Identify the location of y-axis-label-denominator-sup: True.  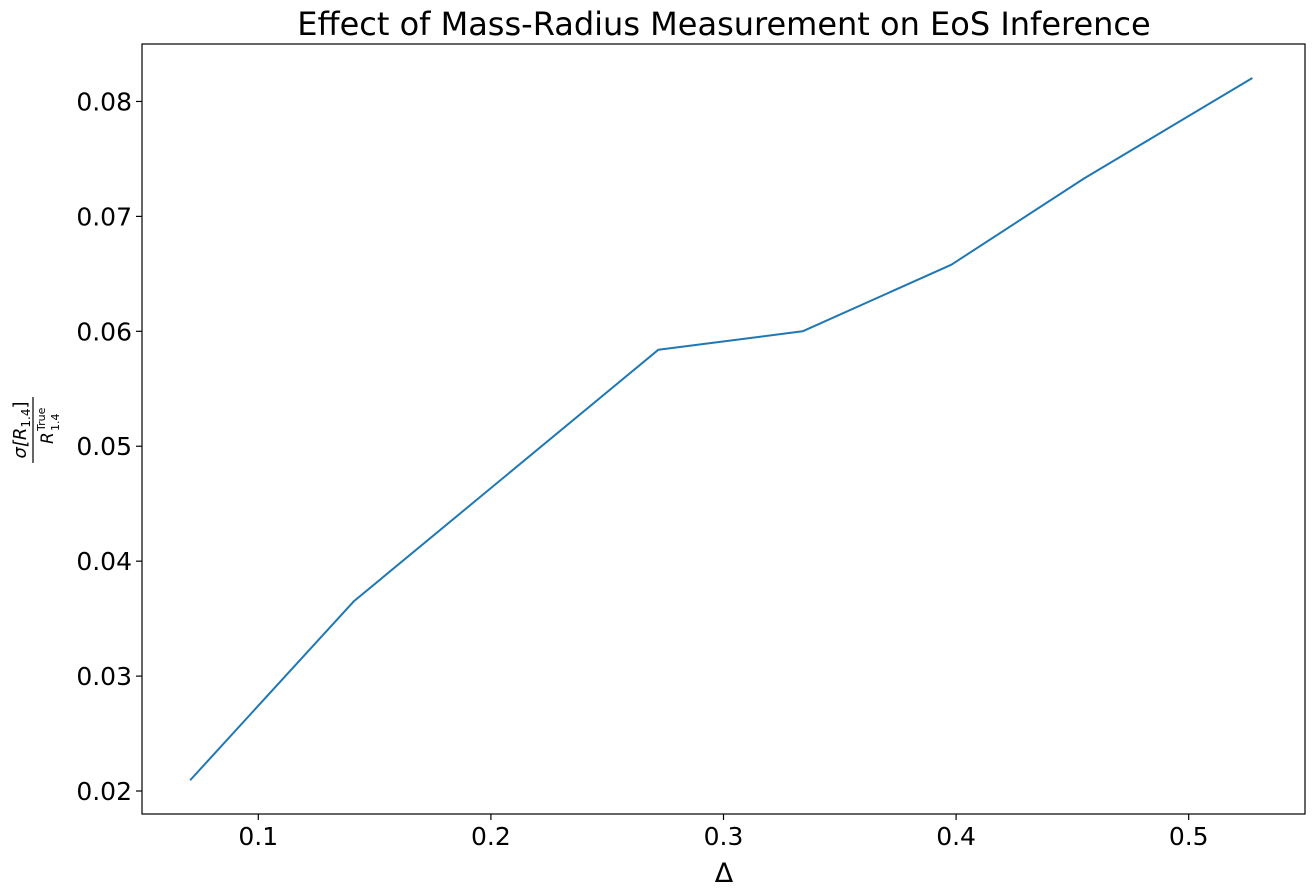
(41, 419).